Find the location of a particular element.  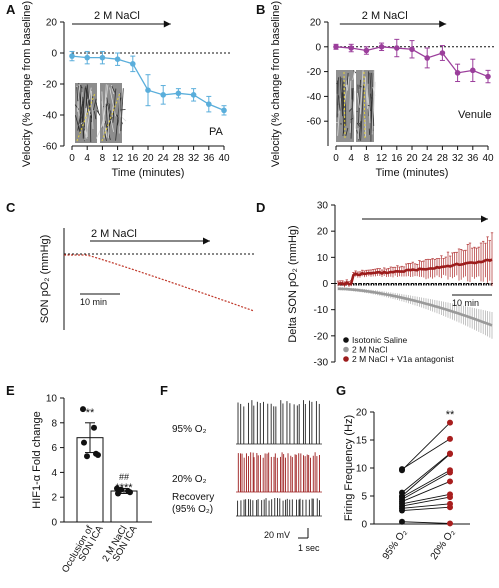

y-tick-label: -60 is located at coordinates (314, 122).